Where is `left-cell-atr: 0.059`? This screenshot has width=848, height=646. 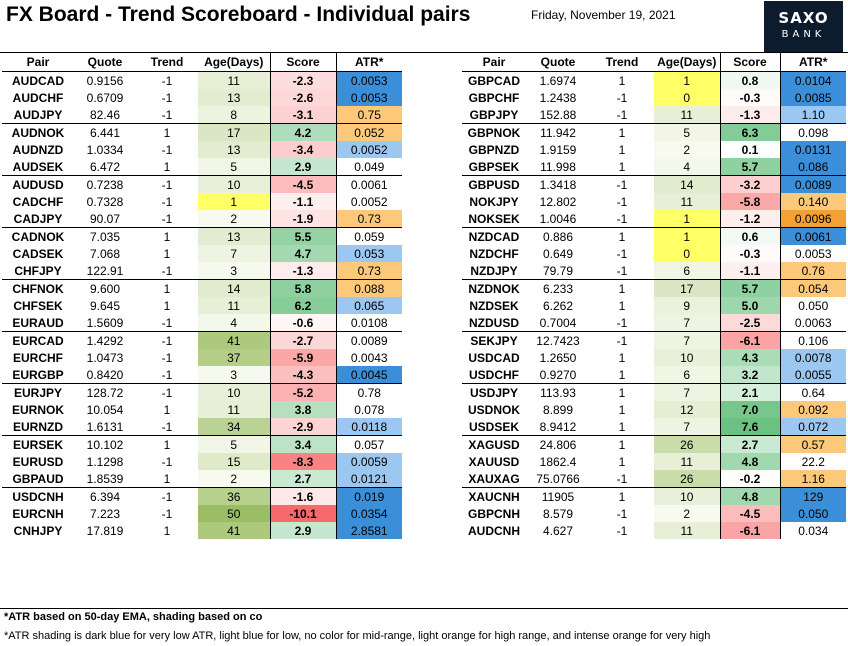 left-cell-atr: 0.059 is located at coordinates (368, 236).